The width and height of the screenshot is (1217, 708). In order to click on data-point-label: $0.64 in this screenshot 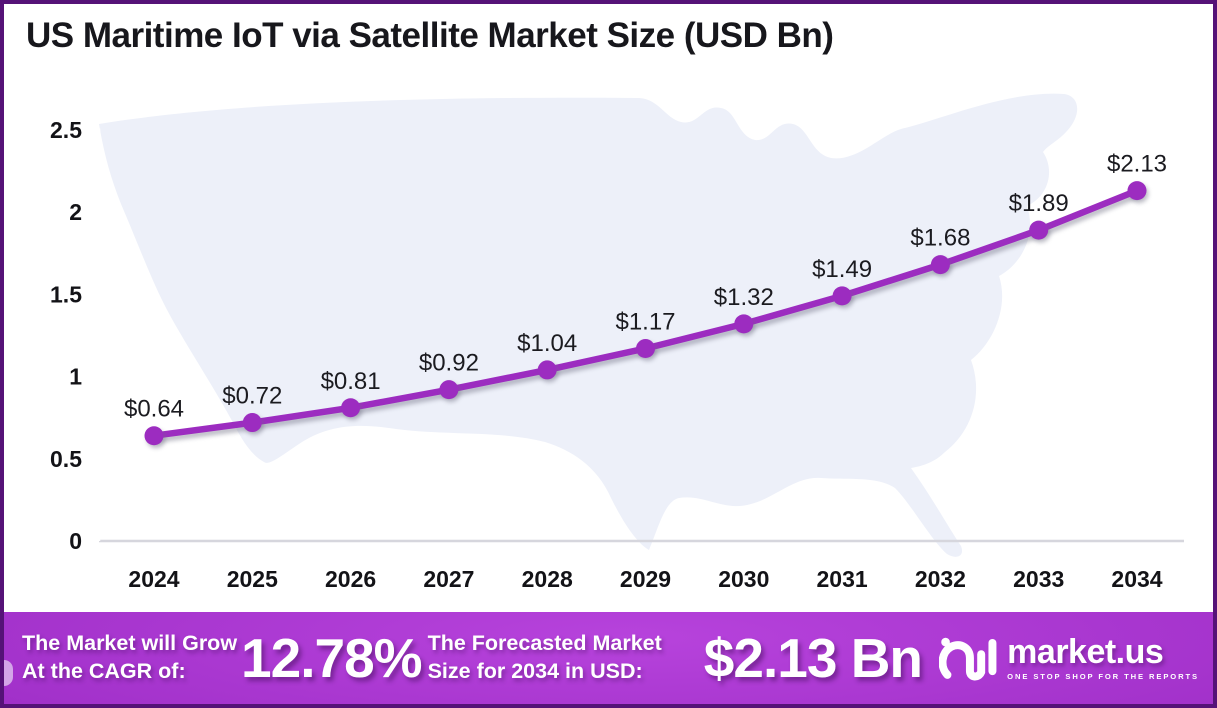, I will do `click(154, 409)`.